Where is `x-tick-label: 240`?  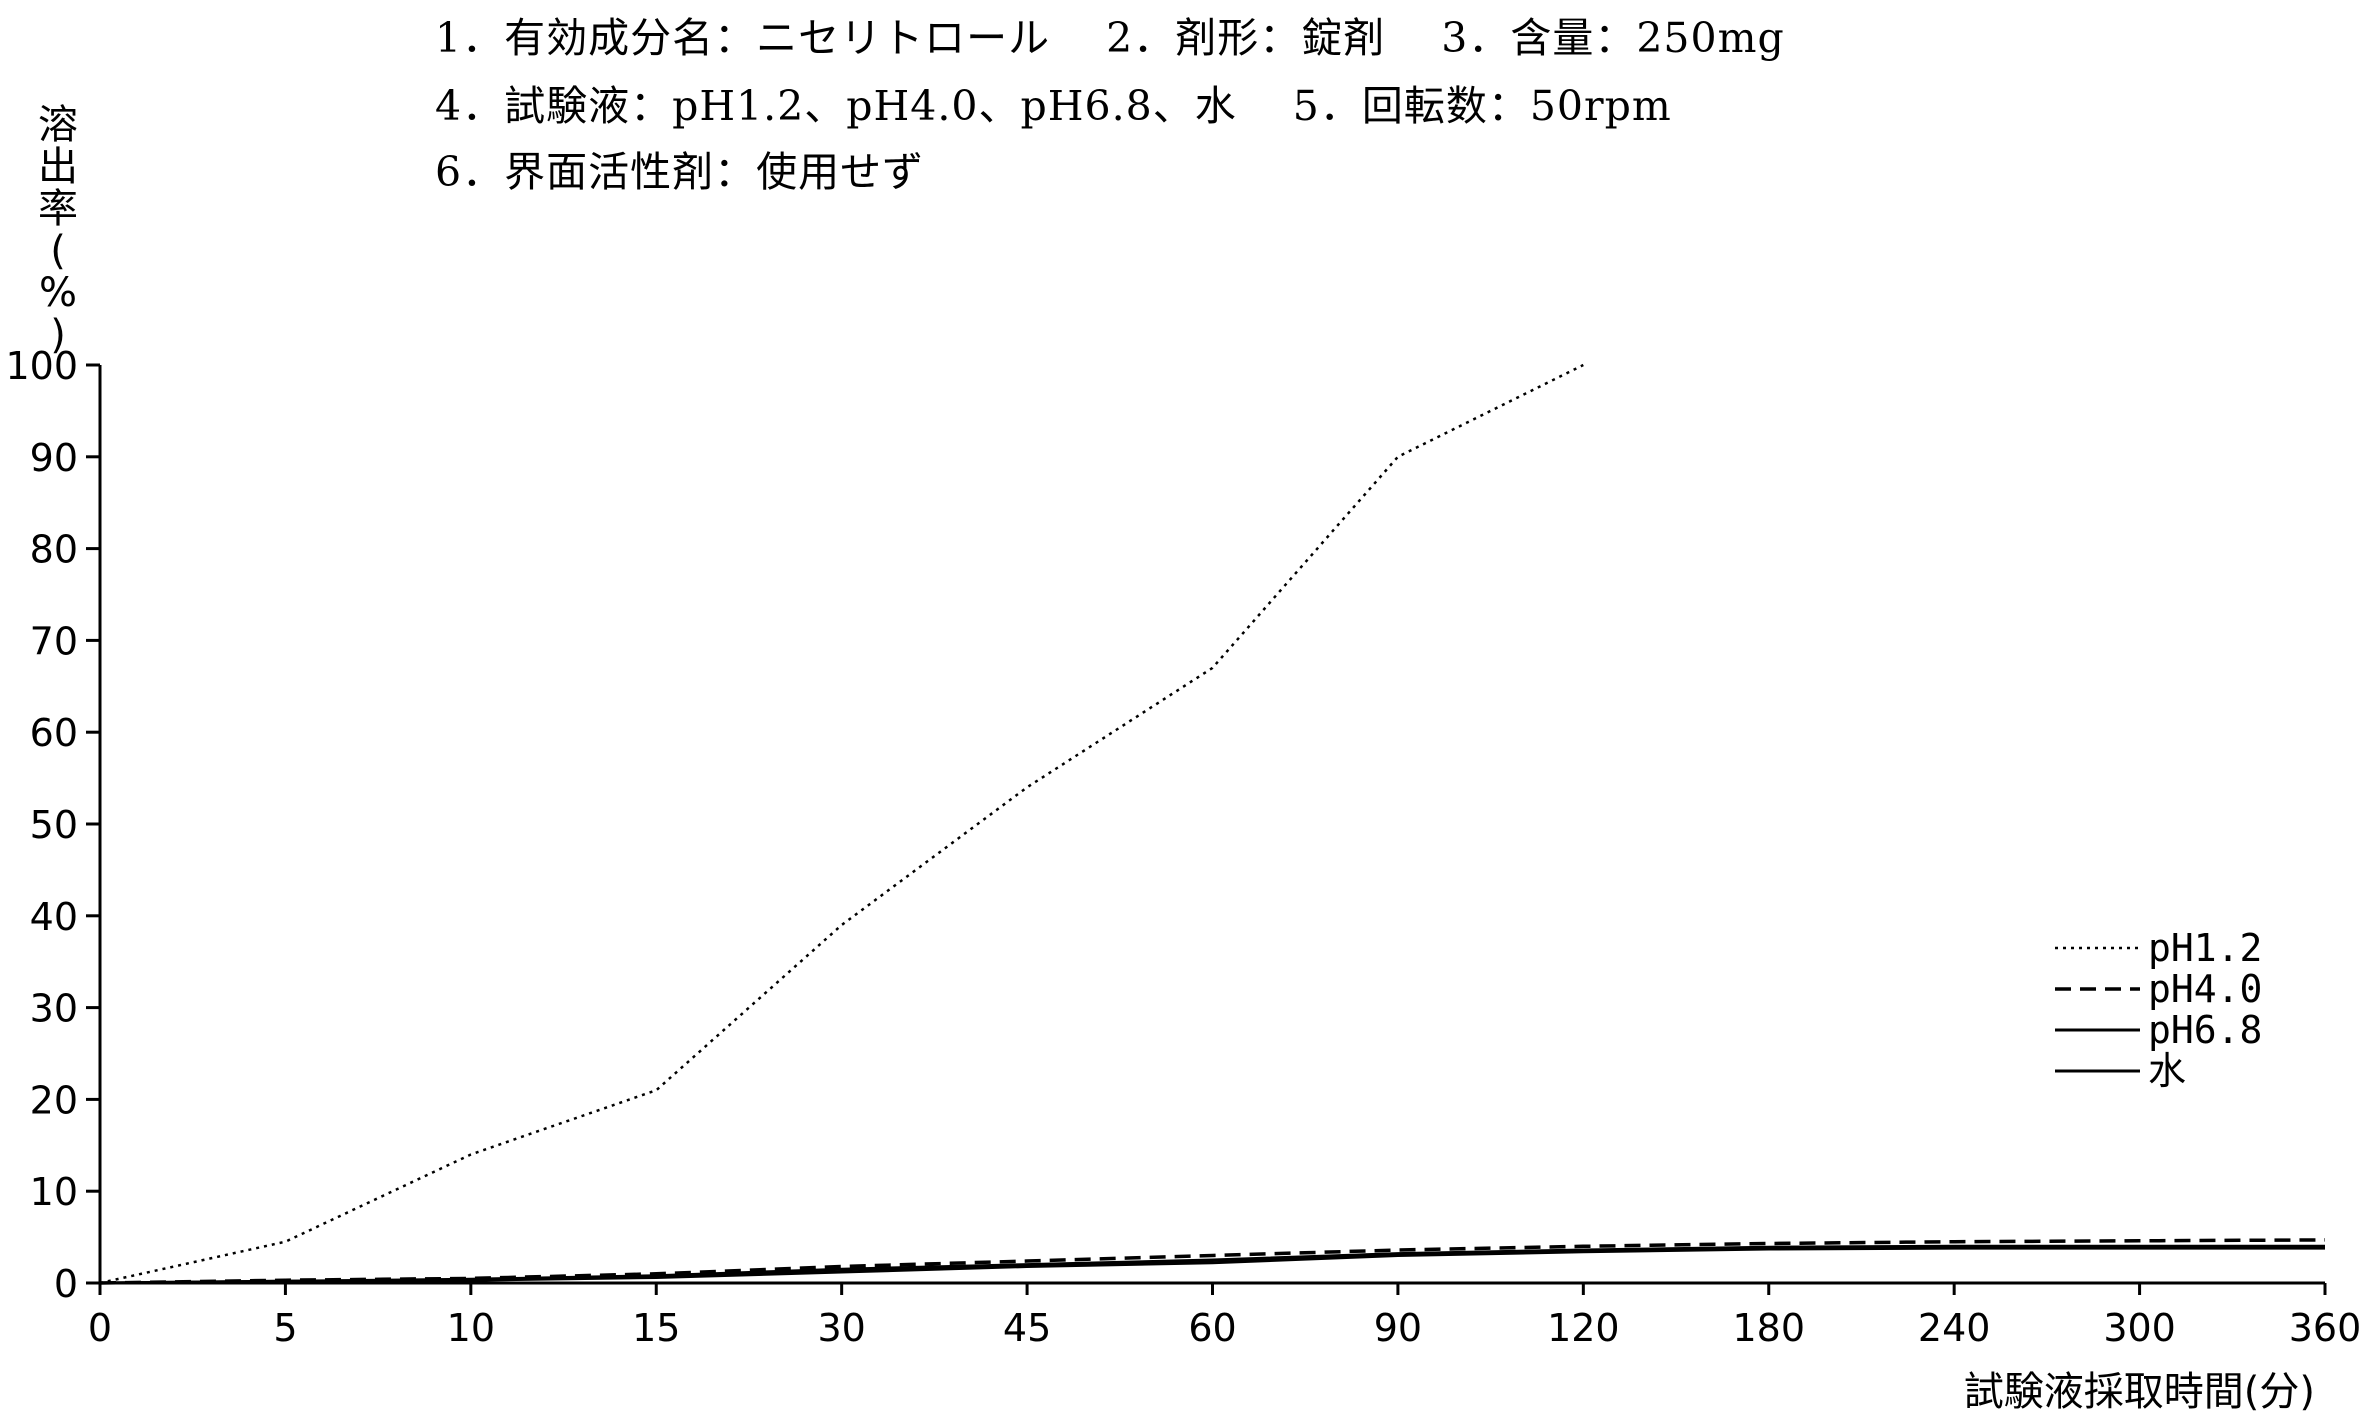 x-tick-label: 240 is located at coordinates (1954, 1328).